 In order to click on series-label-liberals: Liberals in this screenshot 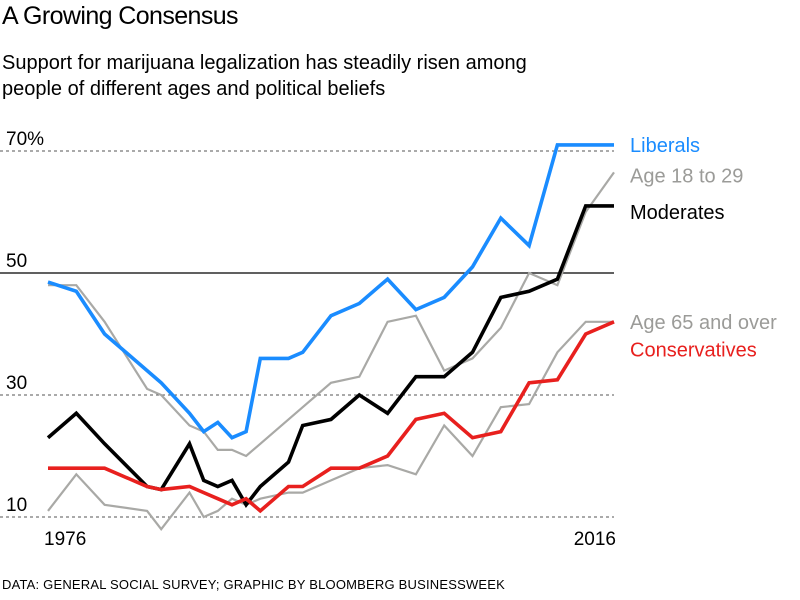, I will do `click(665, 146)`.